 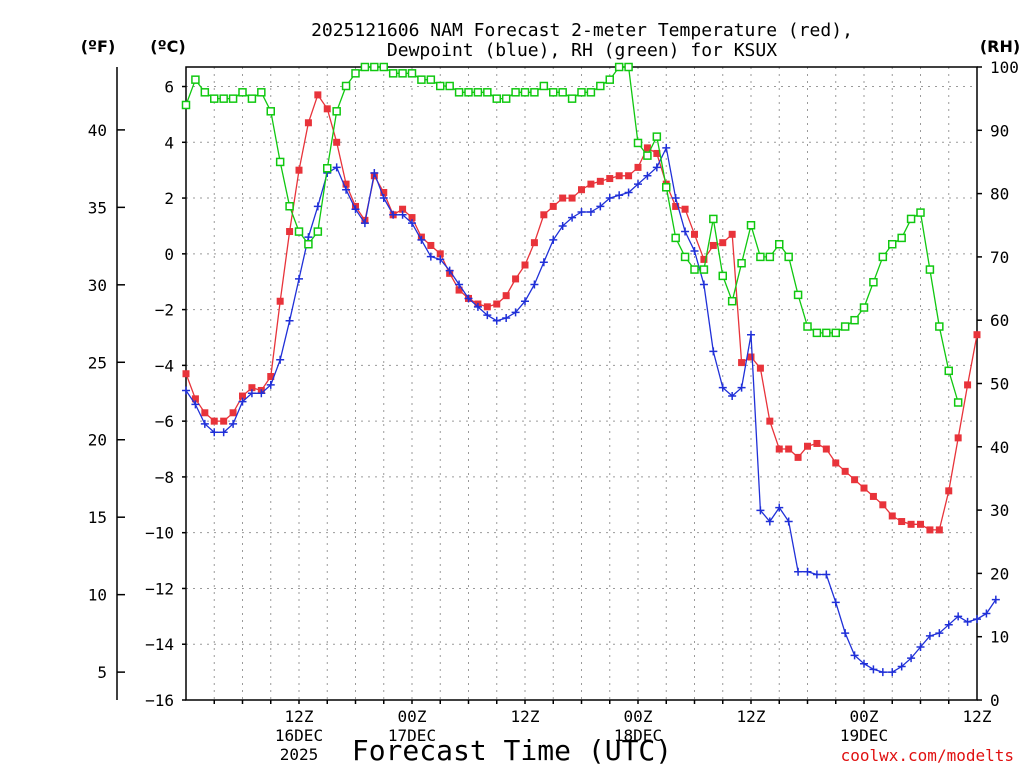 What do you see at coordinates (164, 310) in the screenshot?
I see `celsius-tick-label: −2` at bounding box center [164, 310].